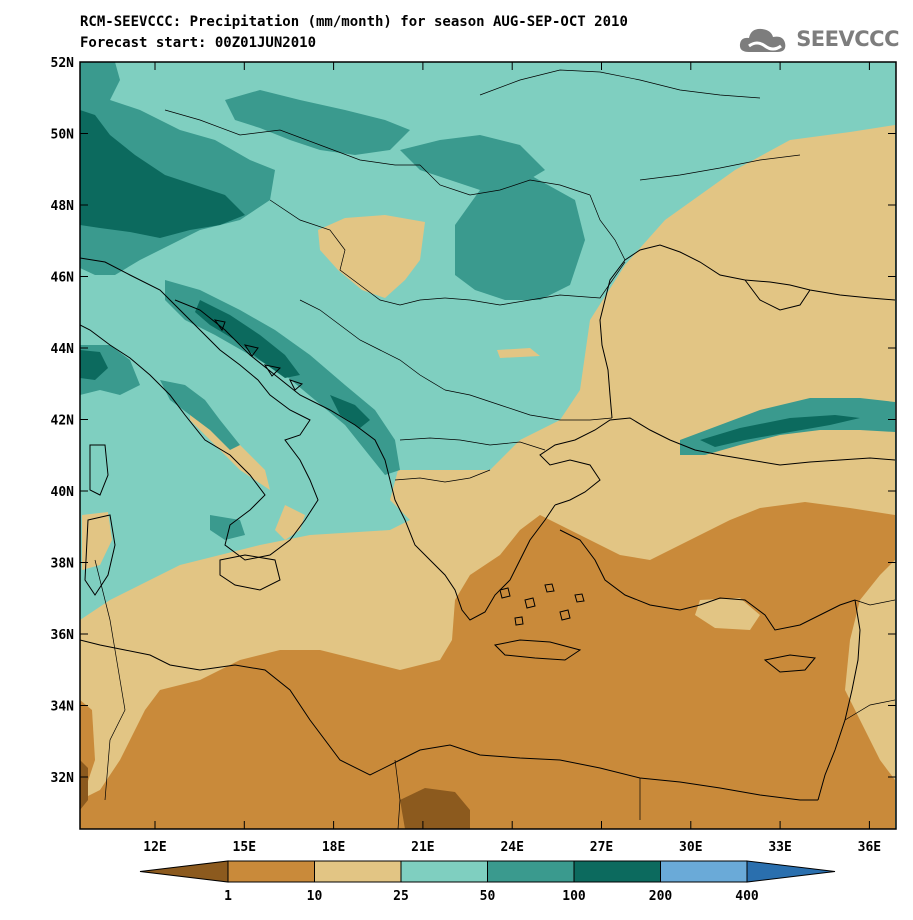  What do you see at coordinates (780, 431) in the screenshot?
I see `field-100-200-blacksea` at bounding box center [780, 431].